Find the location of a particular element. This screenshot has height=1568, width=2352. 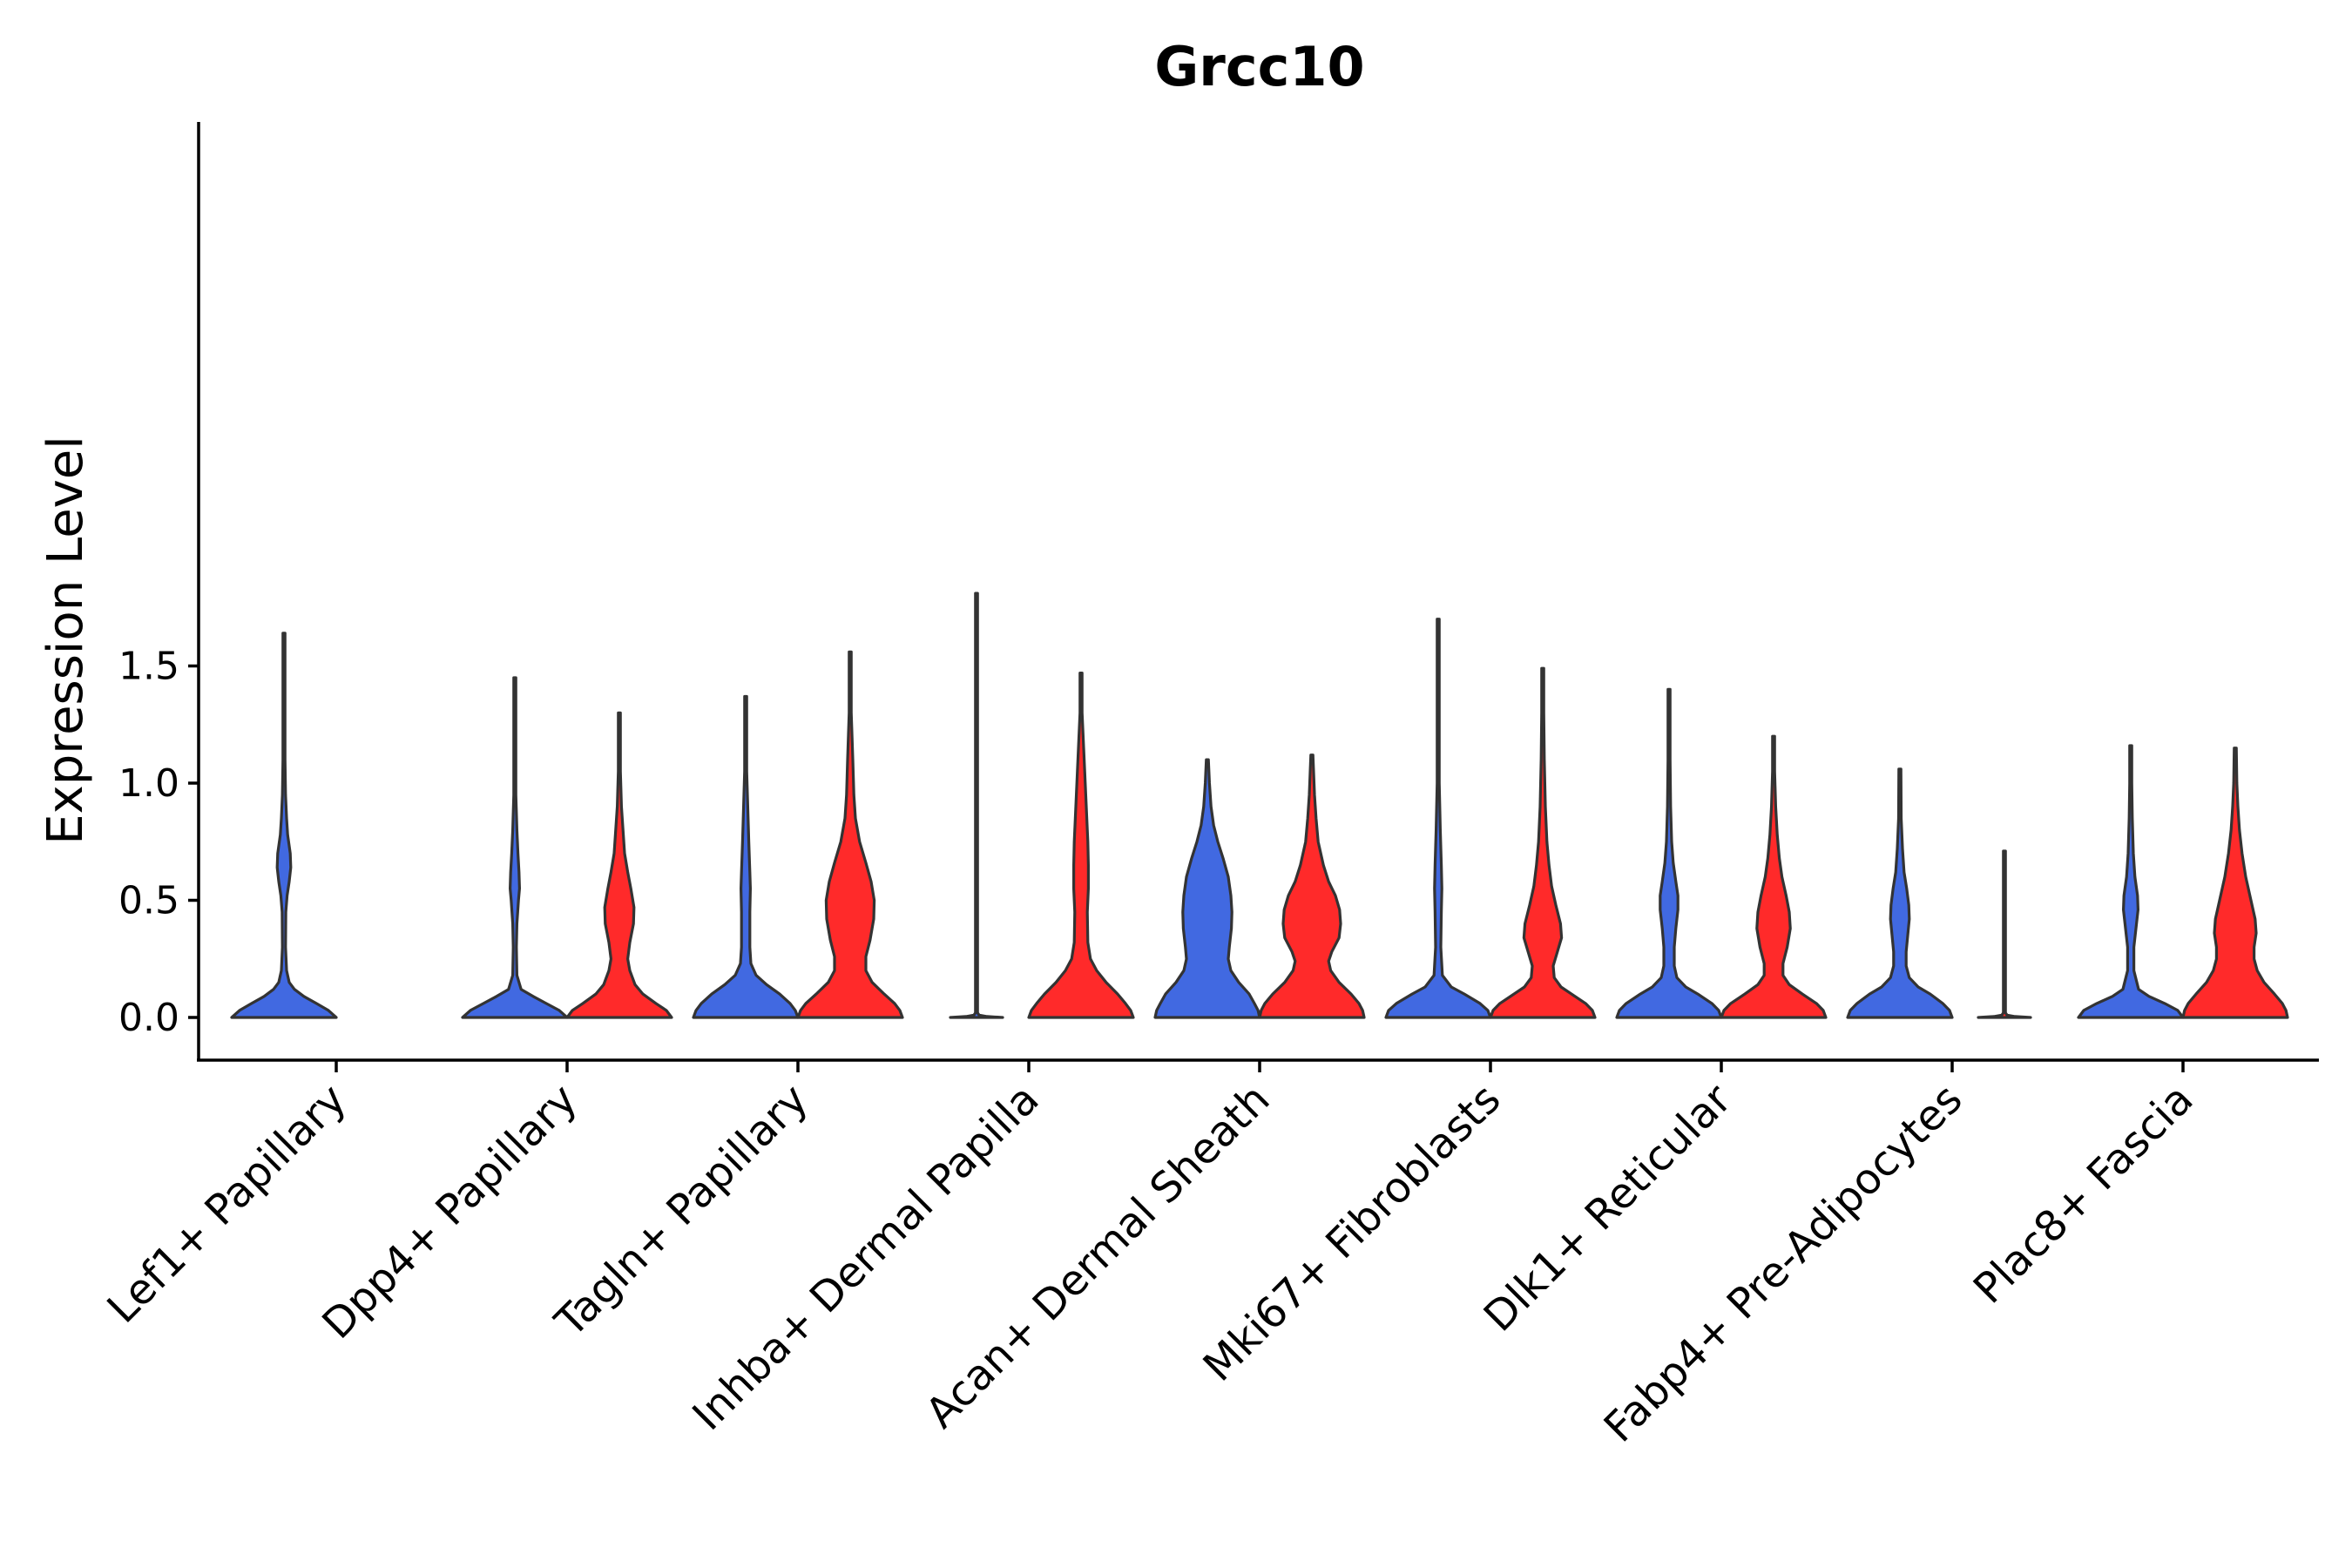

y-tick-label: 0.0 is located at coordinates (148, 1018).